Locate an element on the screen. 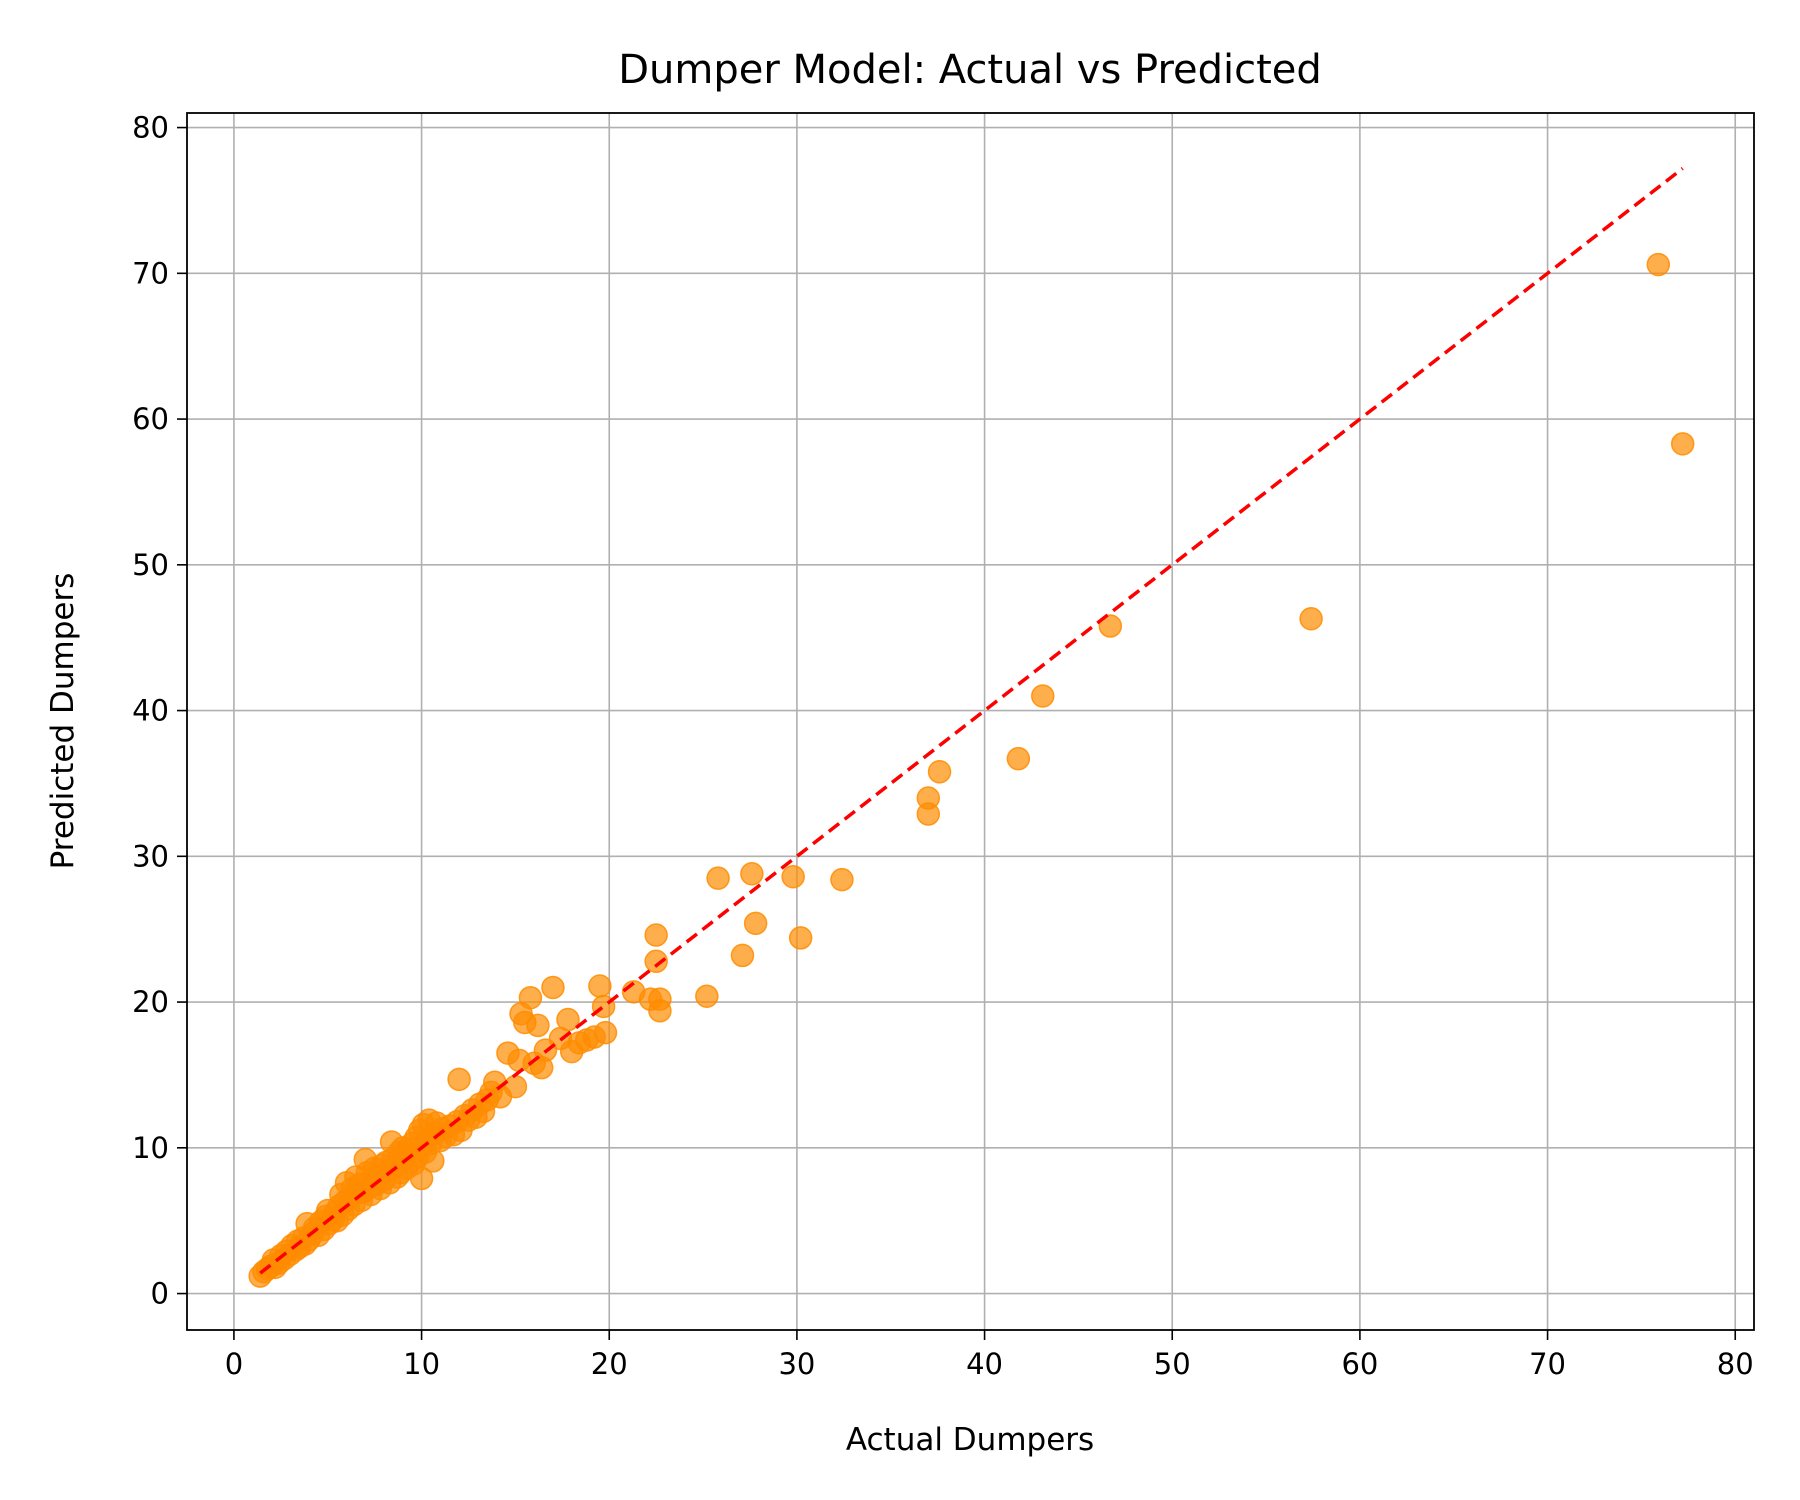  y-tick-label: 30 is located at coordinates (150, 856).